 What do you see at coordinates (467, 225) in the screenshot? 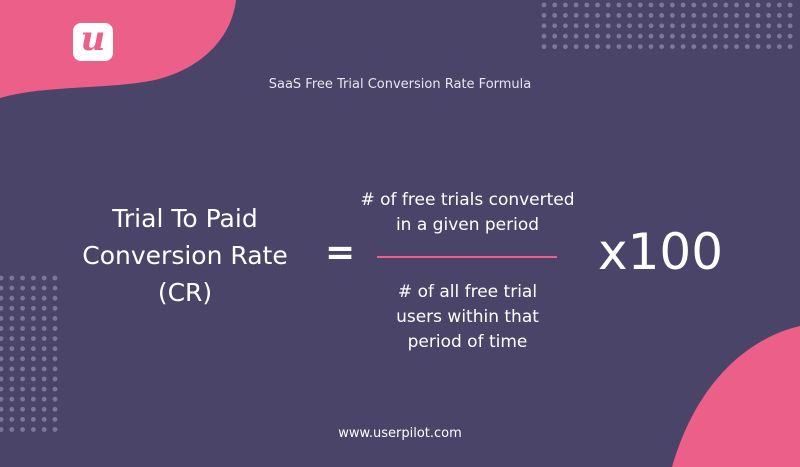
I see `numerator-line: in a given period` at bounding box center [467, 225].